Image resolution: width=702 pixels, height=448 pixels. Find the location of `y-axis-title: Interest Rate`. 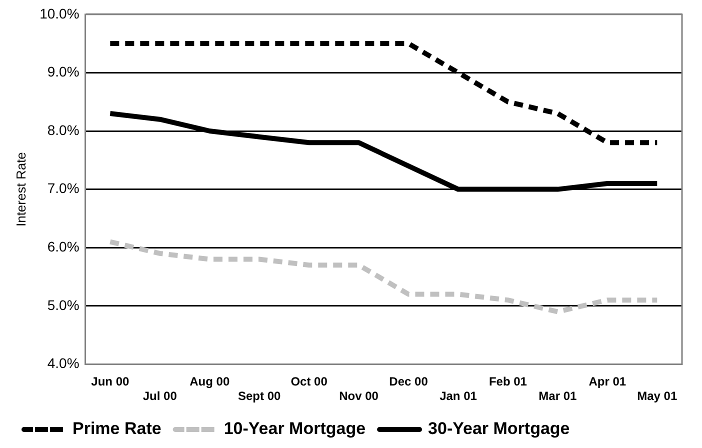

y-axis-title: Interest Rate is located at coordinates (20, 189).